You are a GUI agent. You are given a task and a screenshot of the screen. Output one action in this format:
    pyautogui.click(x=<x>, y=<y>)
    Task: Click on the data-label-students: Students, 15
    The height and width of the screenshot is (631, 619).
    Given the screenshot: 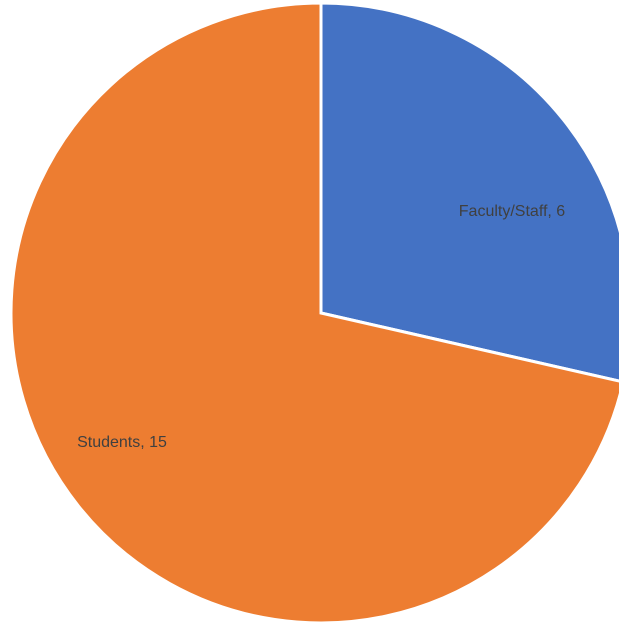 What is the action you would take?
    pyautogui.click(x=122, y=442)
    